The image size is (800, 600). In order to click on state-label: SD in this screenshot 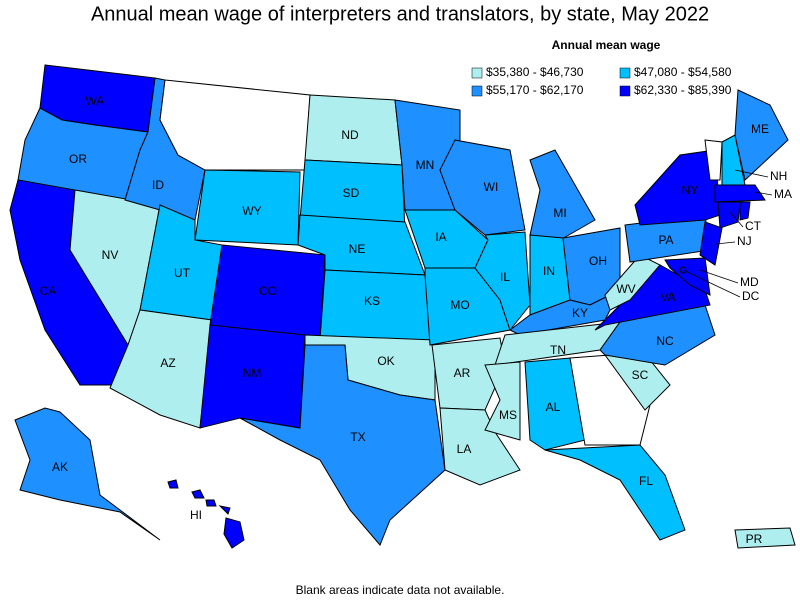, I will do `click(351, 193)`.